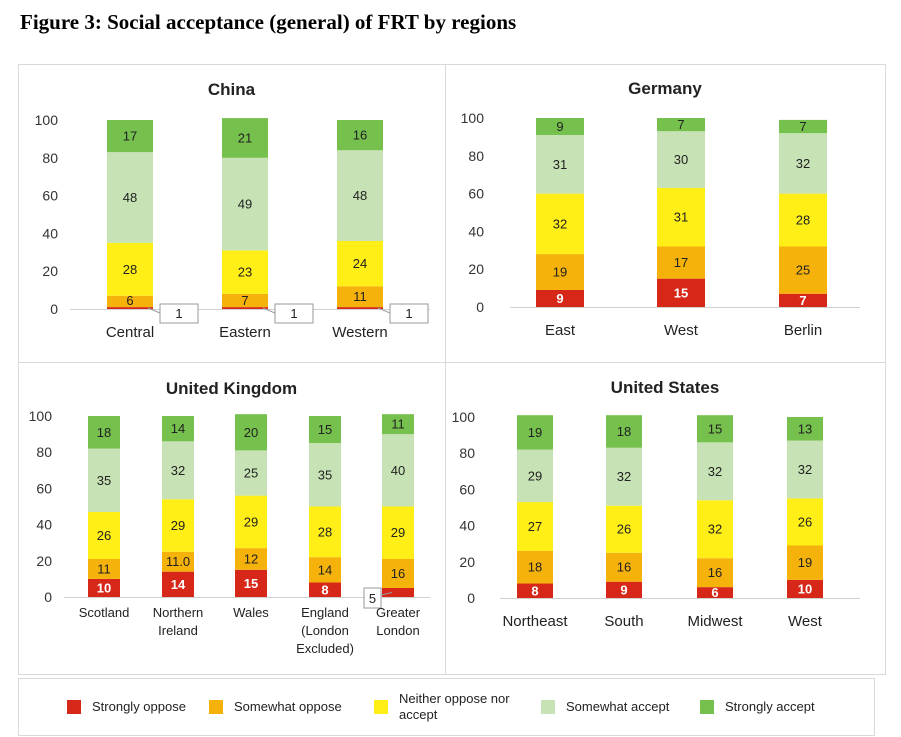  What do you see at coordinates (398, 612) in the screenshot?
I see `x-category-label-line: Greater` at bounding box center [398, 612].